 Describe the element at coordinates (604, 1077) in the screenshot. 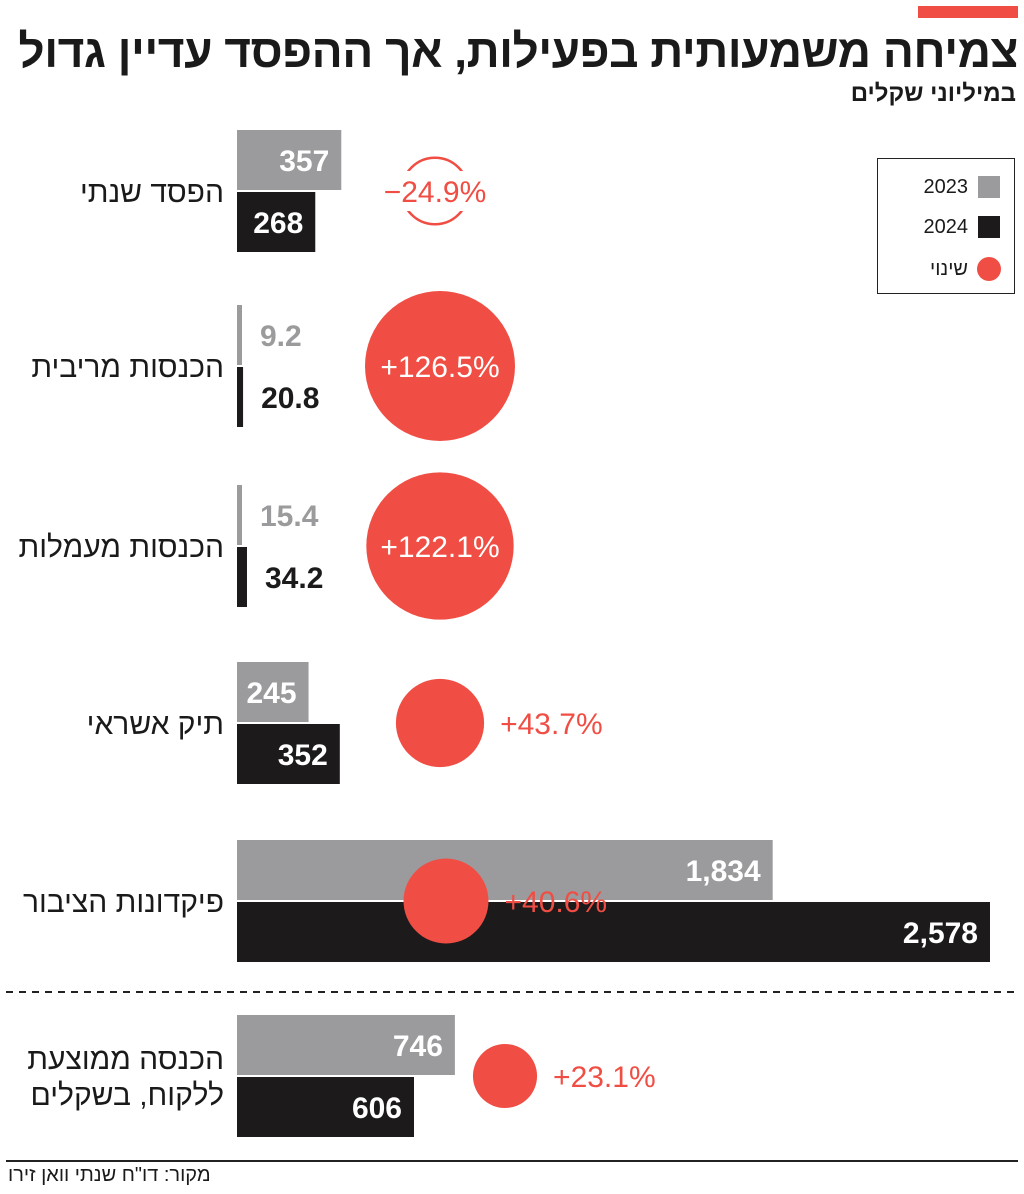

I see `change-label-5: +23.1%` at that location.